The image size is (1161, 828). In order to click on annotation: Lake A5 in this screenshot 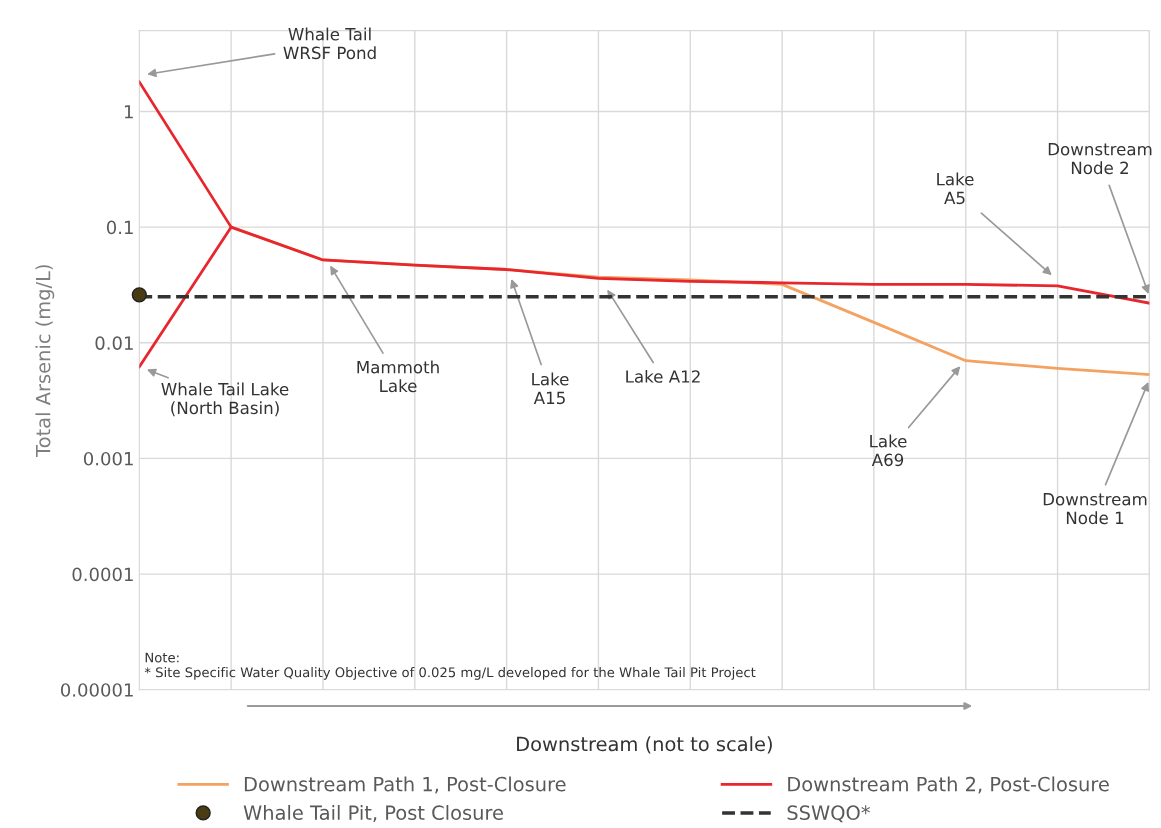, I will do `click(955, 188)`.